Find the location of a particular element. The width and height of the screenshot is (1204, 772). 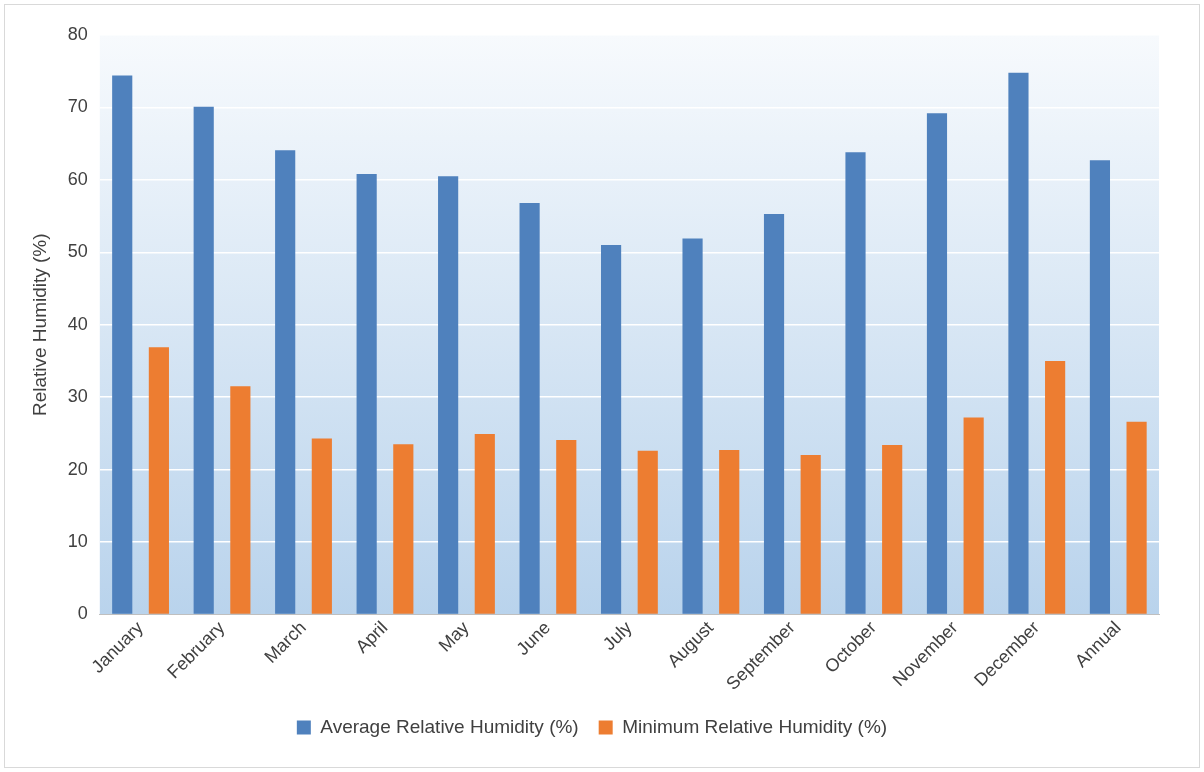

y-tick-label: 70 is located at coordinates (77, 106).